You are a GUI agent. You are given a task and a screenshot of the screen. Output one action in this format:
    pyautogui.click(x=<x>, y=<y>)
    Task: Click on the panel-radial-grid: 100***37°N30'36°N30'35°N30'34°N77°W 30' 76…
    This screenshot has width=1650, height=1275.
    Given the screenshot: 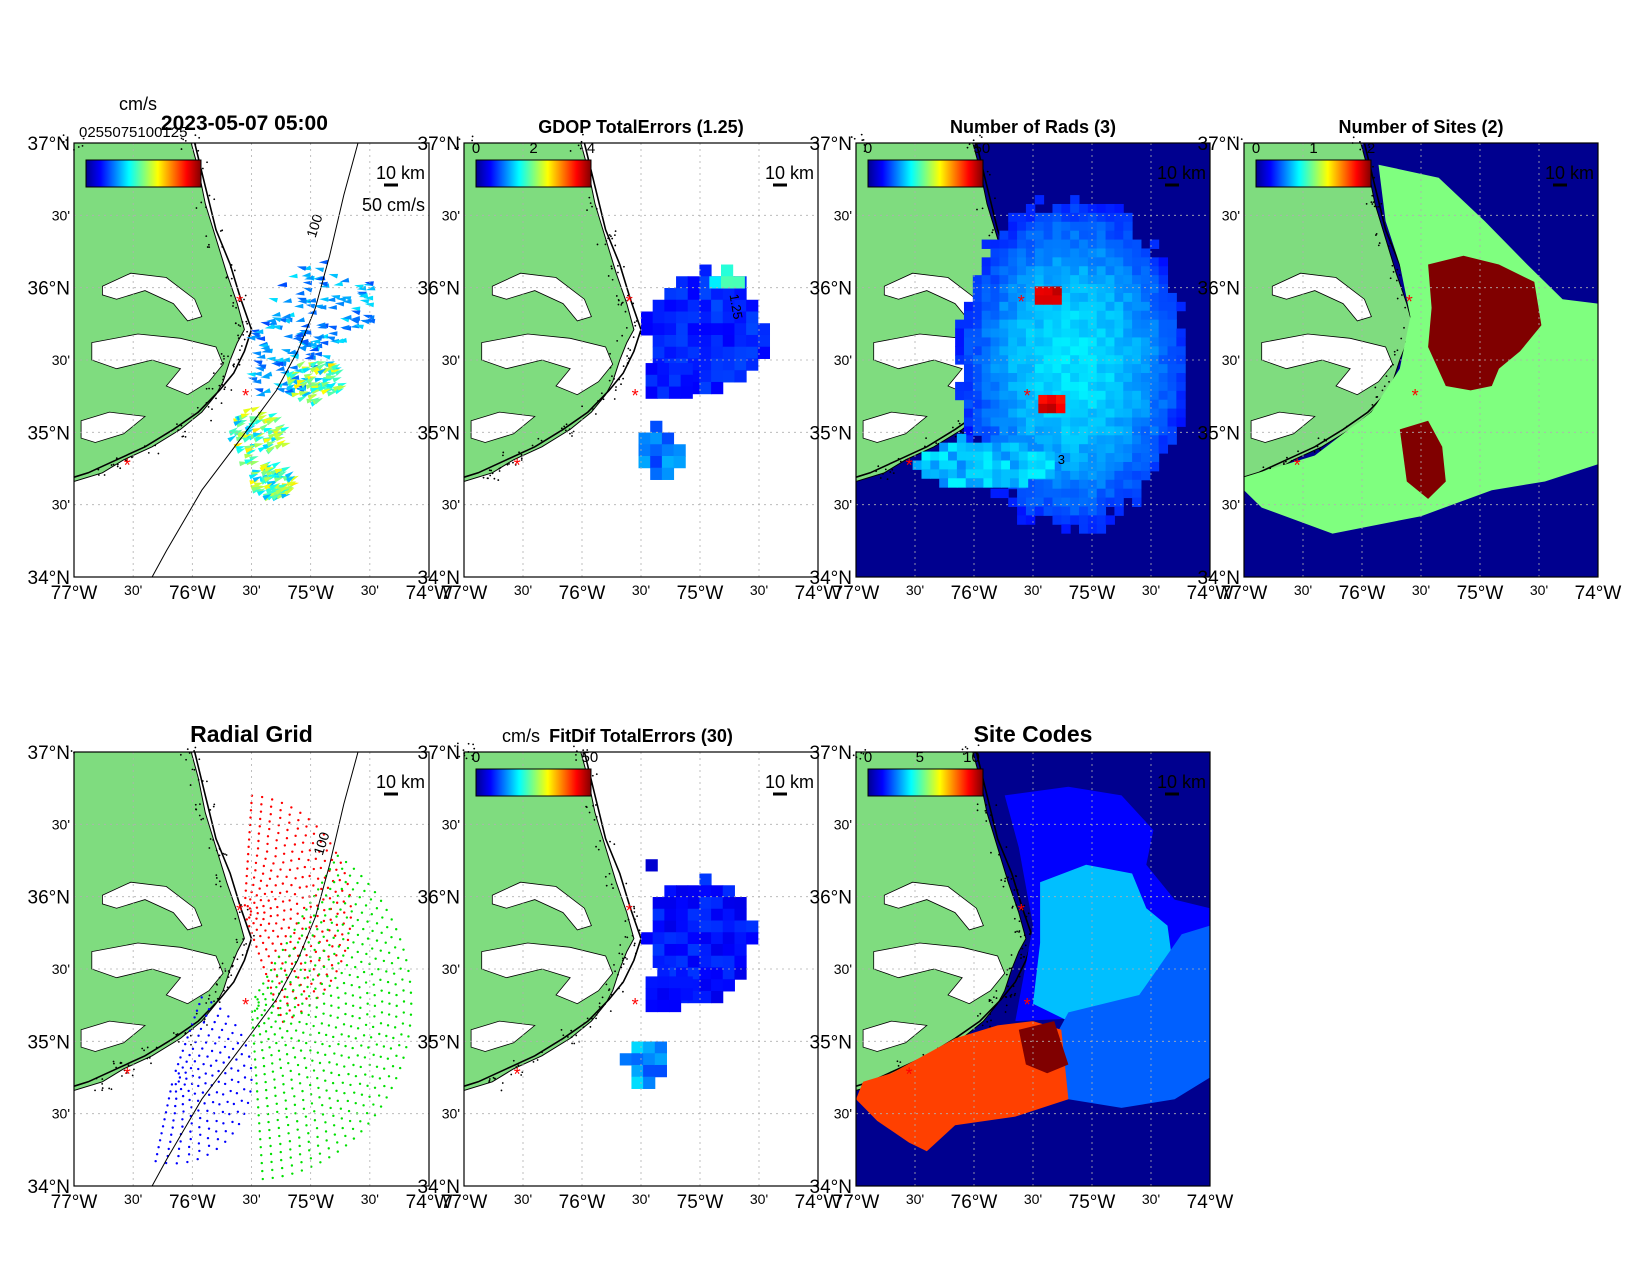 What is the action you would take?
    pyautogui.click(x=240, y=967)
    